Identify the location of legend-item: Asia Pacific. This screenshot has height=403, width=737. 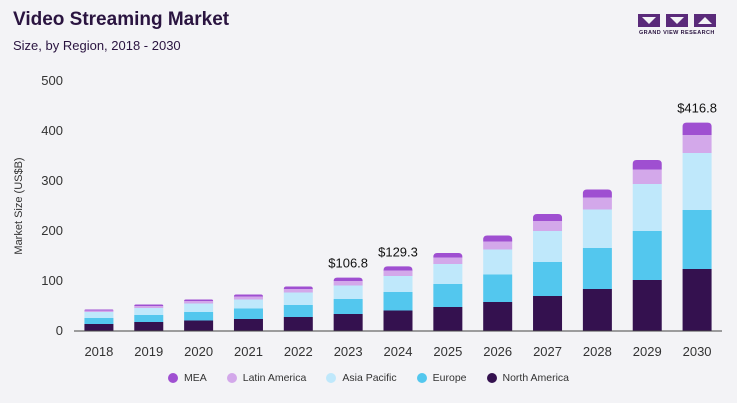
(361, 378).